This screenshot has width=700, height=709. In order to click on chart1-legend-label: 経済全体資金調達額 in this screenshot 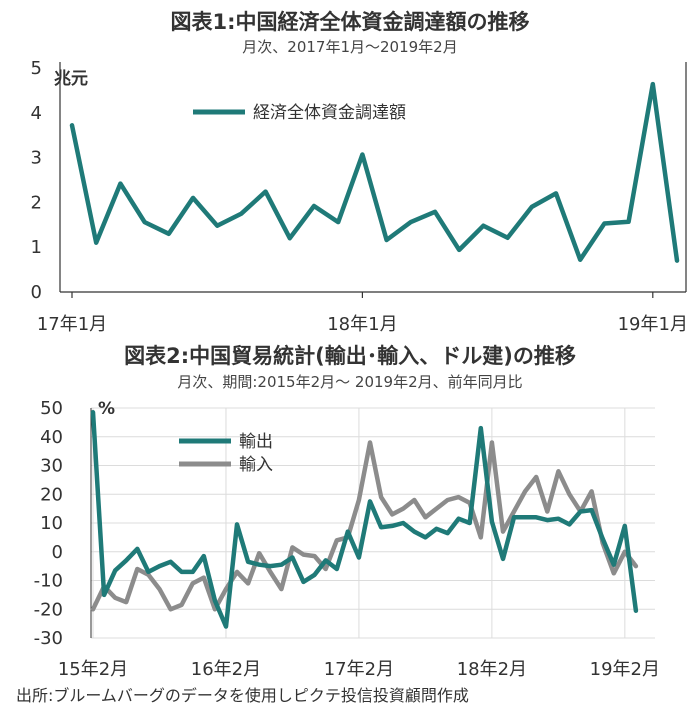, I will do `click(329, 113)`.